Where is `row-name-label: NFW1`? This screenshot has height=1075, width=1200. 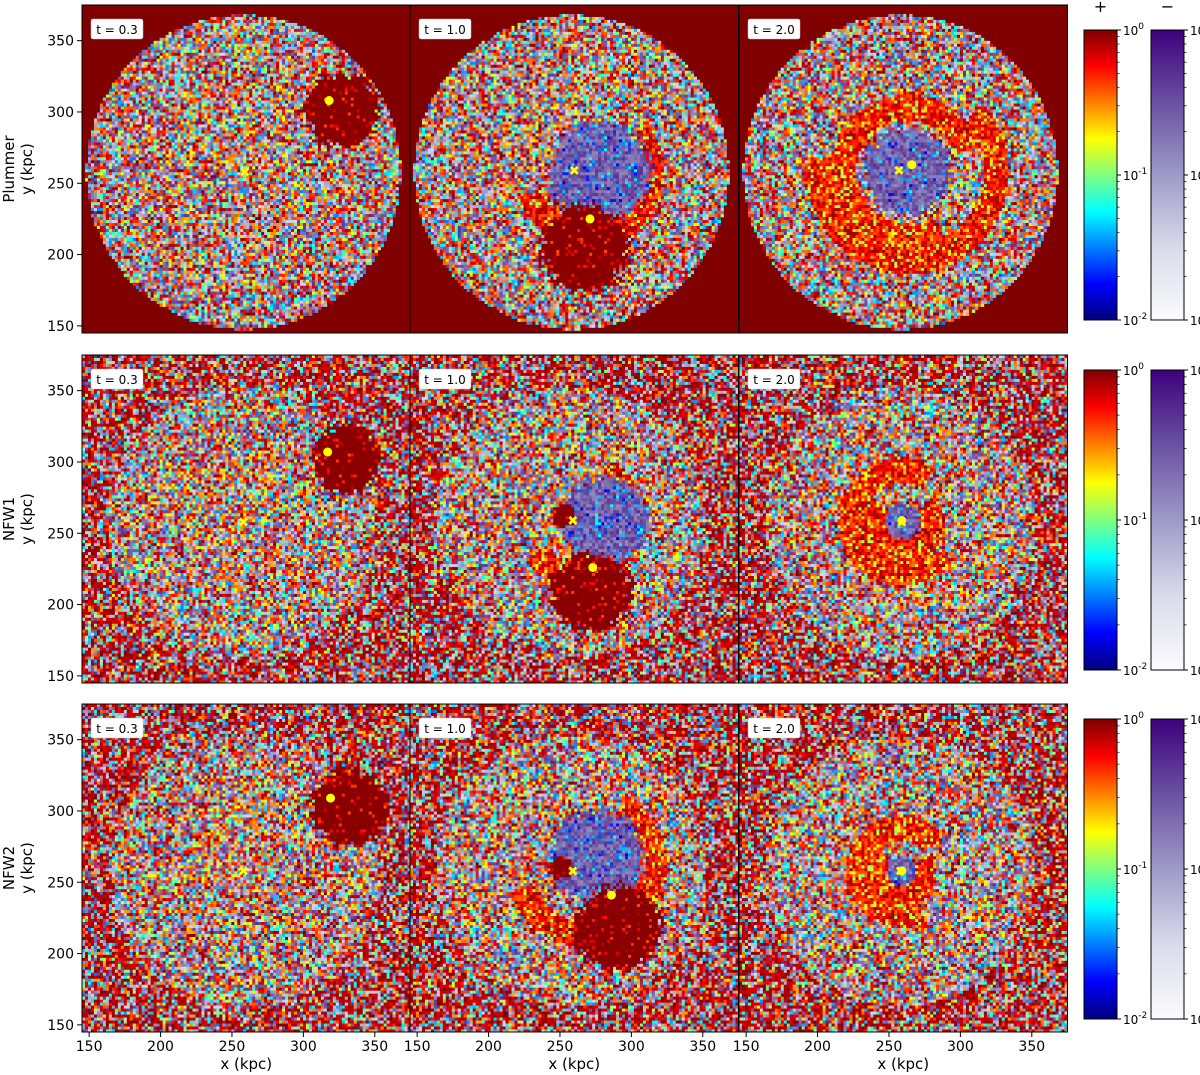
row-name-label: NFW1 is located at coordinates (9, 519).